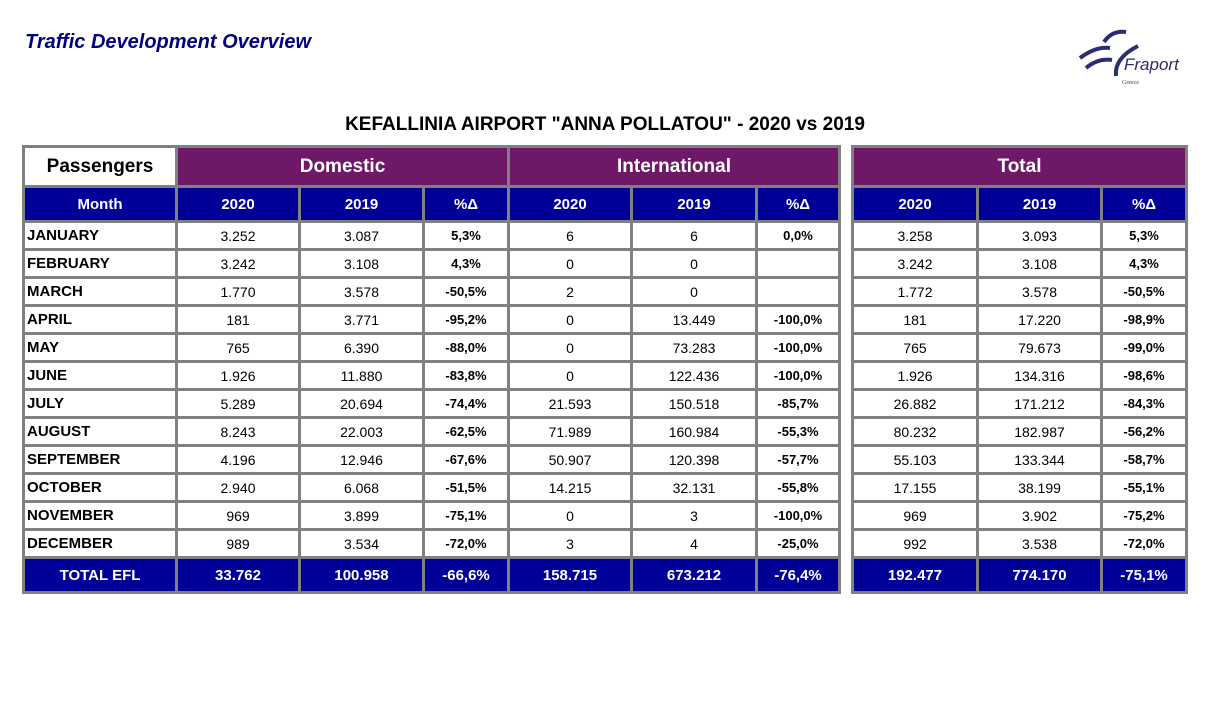 This screenshot has height=721, width=1223. What do you see at coordinates (100, 204) in the screenshot?
I see `month-header: Month` at bounding box center [100, 204].